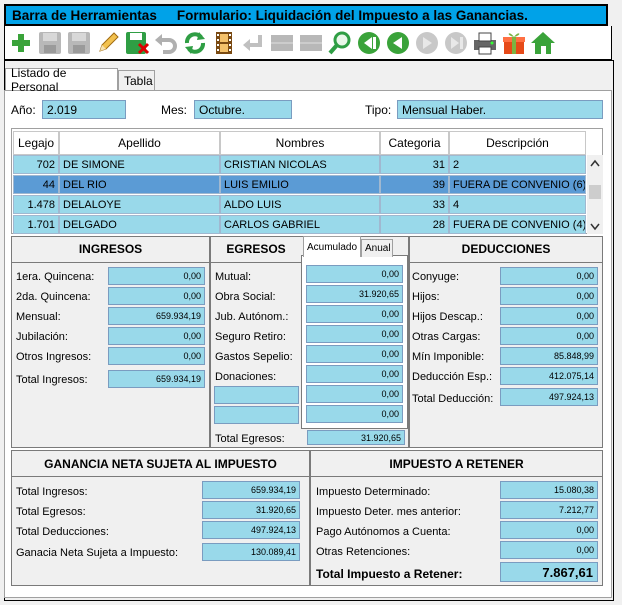 The height and width of the screenshot is (605, 622). I want to click on deducciones-hijos-descap-field: 0,00, so click(549, 316).